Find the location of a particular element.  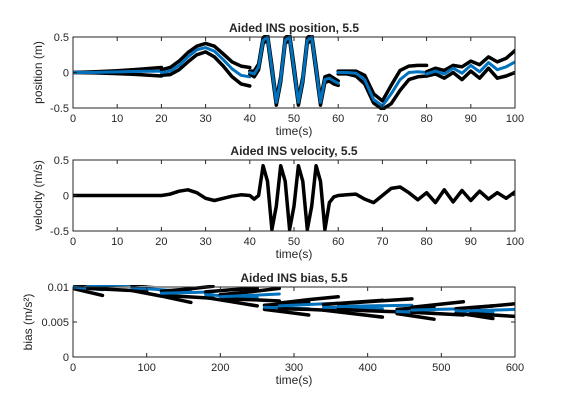

x-tick-label: 600 is located at coordinates (515, 368).